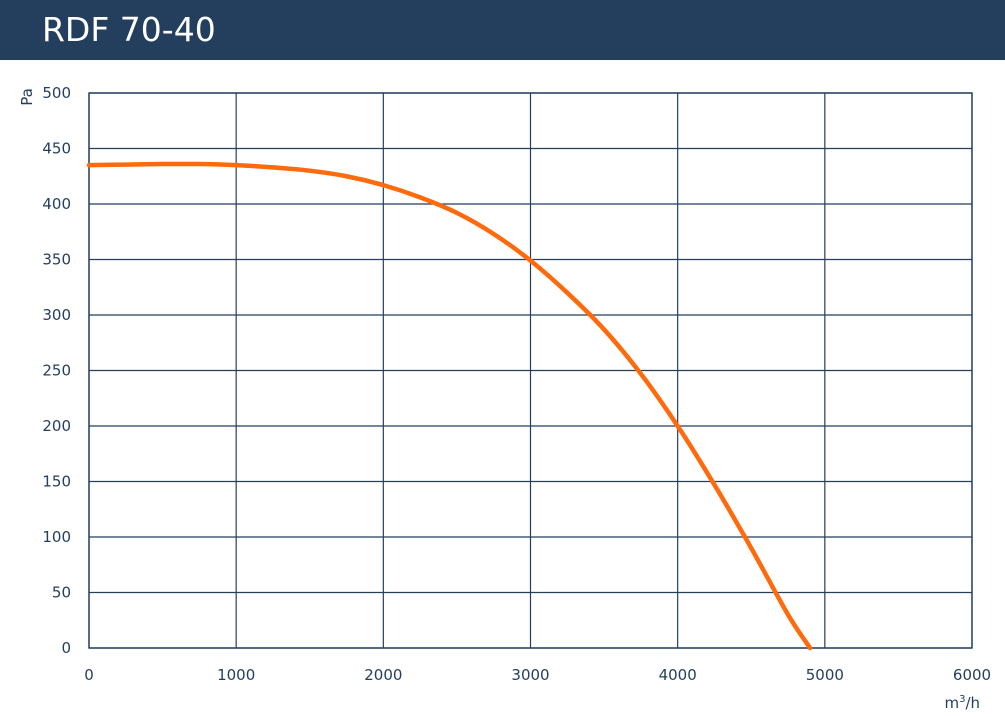  I want to click on y-tick-label: 0, so click(66, 648).